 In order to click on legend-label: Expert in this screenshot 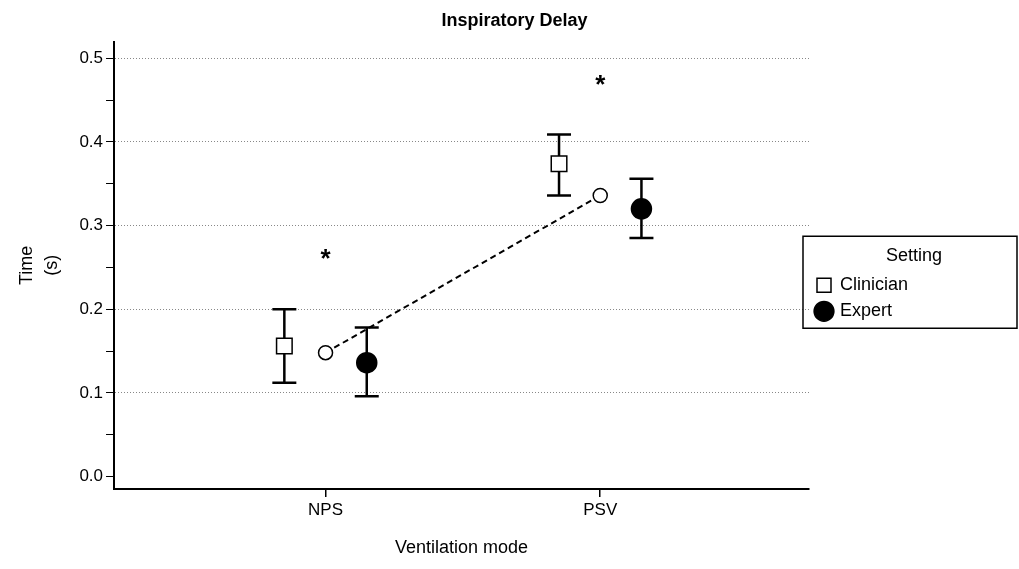, I will do `click(866, 310)`.